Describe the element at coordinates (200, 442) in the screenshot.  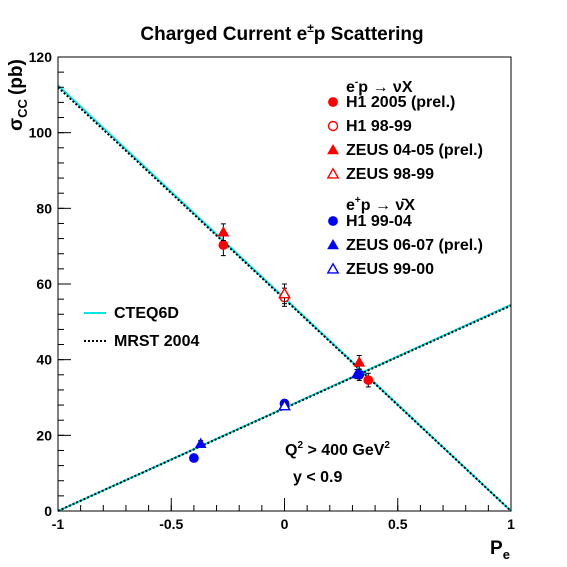
I see `point-zeus-06-07-prel--0` at that location.